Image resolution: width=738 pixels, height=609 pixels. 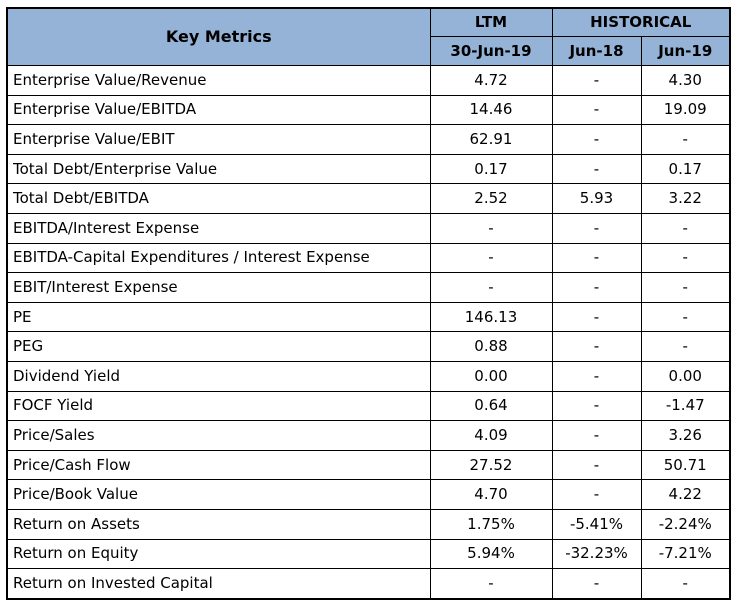 I want to click on ltm-value: 4.72, so click(x=491, y=80).